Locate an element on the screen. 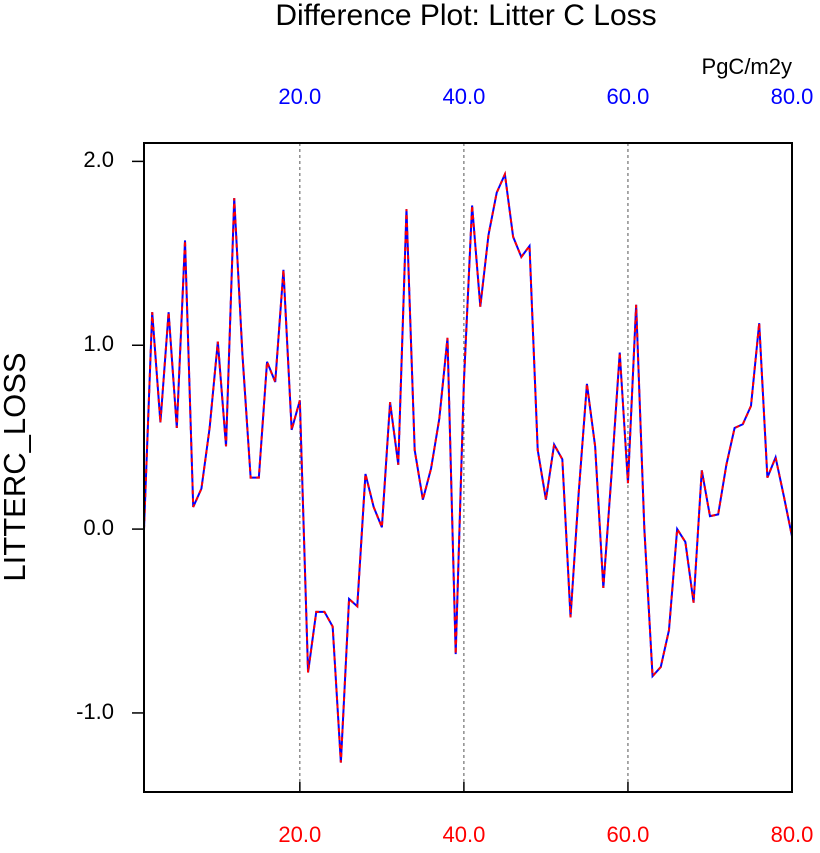  chart-title: Difference Plot: Litter C Loss is located at coordinates (465, 16).